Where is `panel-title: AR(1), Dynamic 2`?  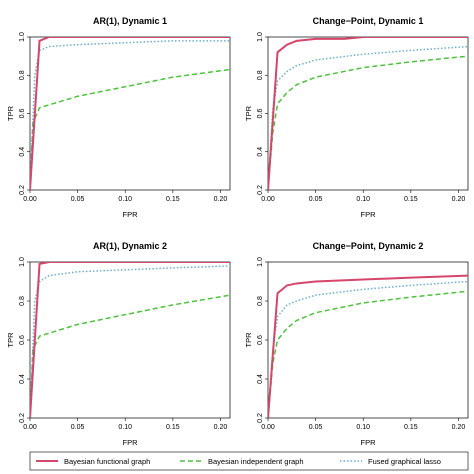
panel-title: AR(1), Dynamic 2 is located at coordinates (130, 246).